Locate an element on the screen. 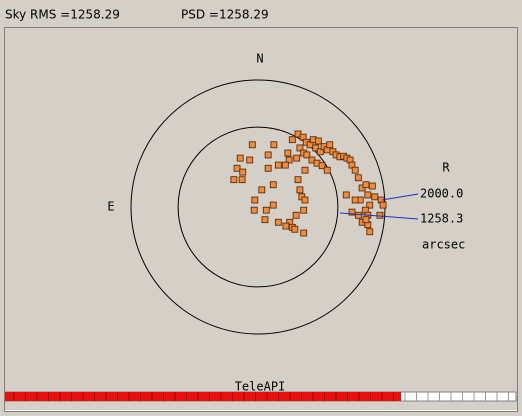 This screenshot has width=522, height=416. psd: PSD =1258.29 is located at coordinates (225, 15).